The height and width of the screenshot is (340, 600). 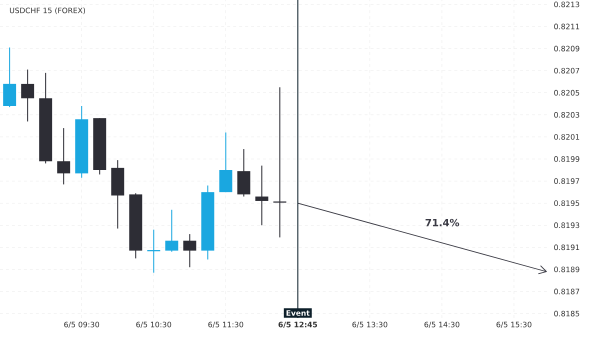 I want to click on annotation: 71.4%, so click(x=443, y=222).